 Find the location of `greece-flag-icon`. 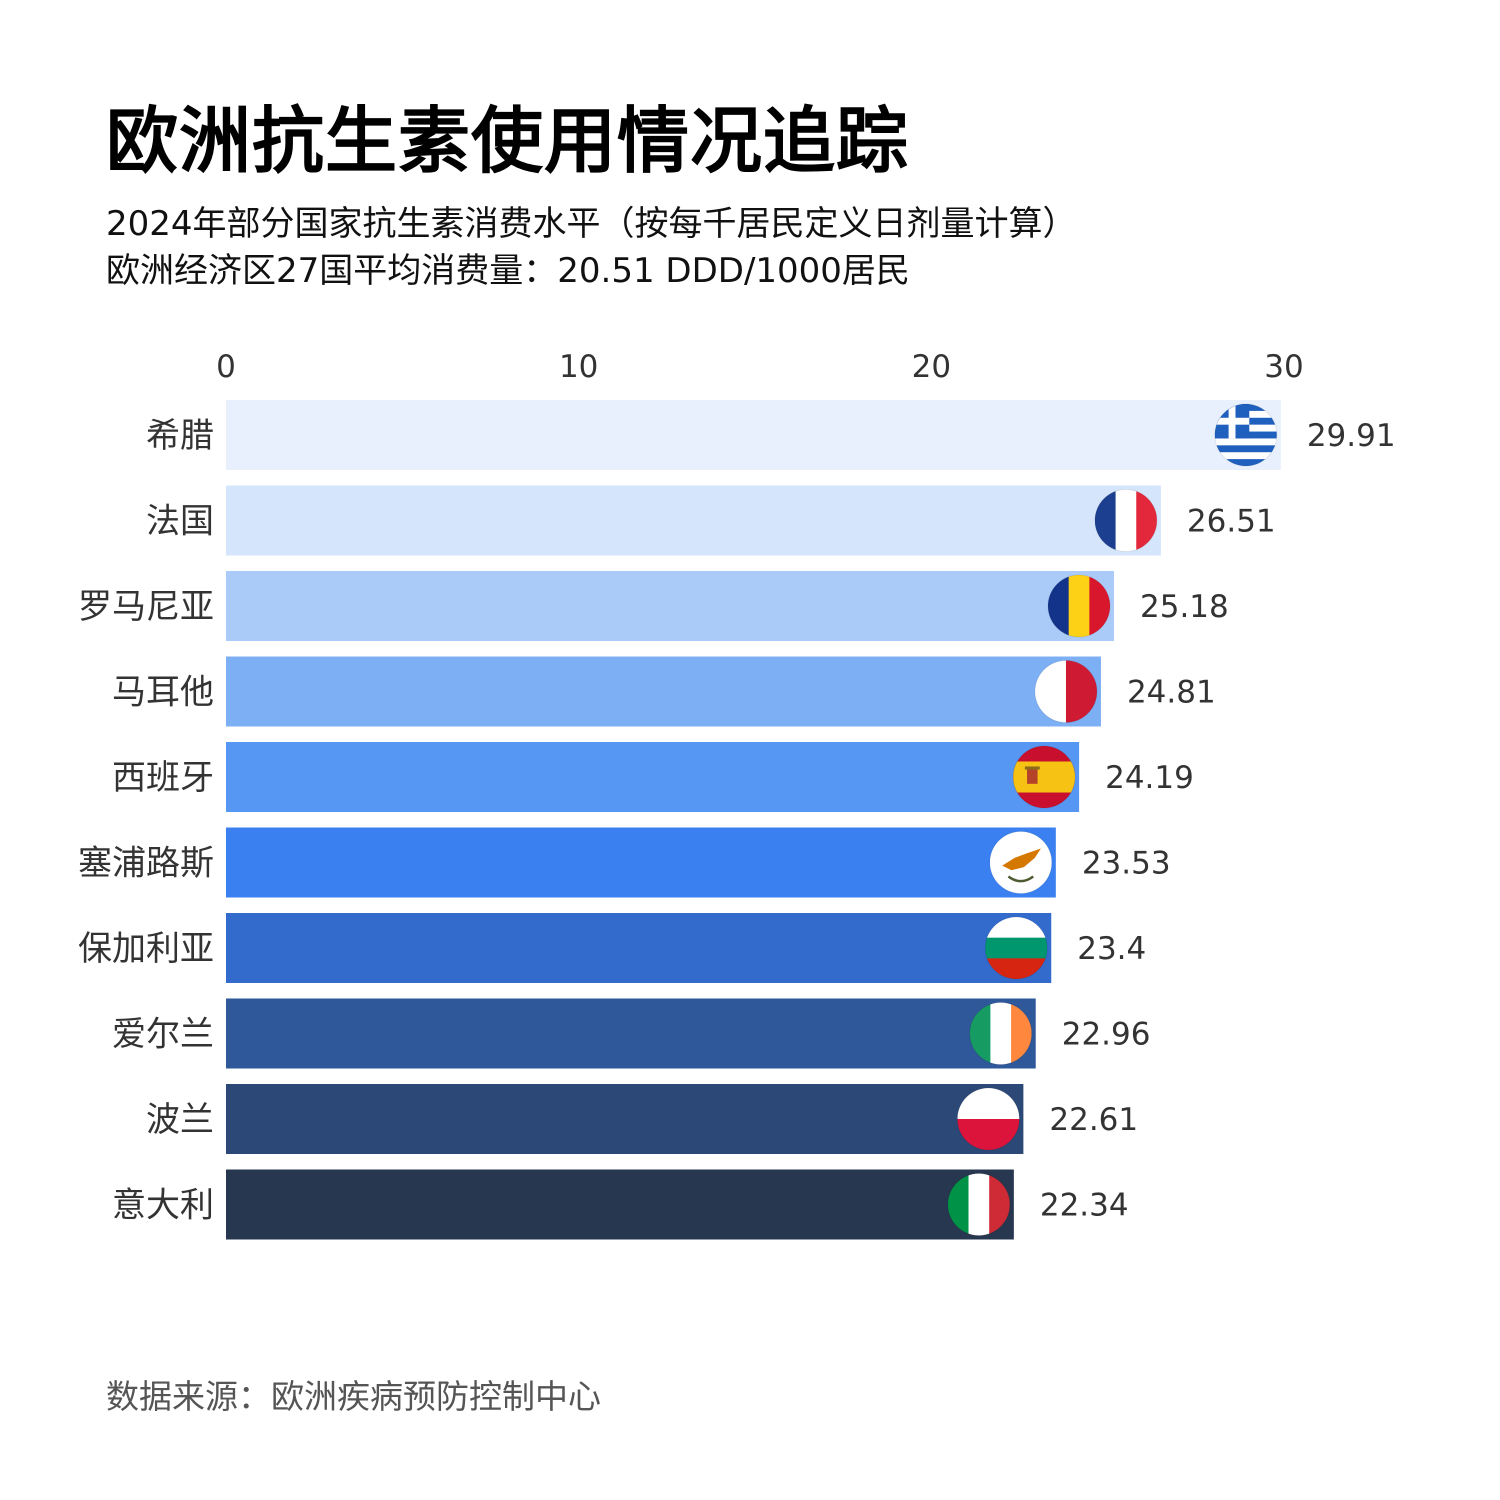

greece-flag-icon is located at coordinates (1245, 435).